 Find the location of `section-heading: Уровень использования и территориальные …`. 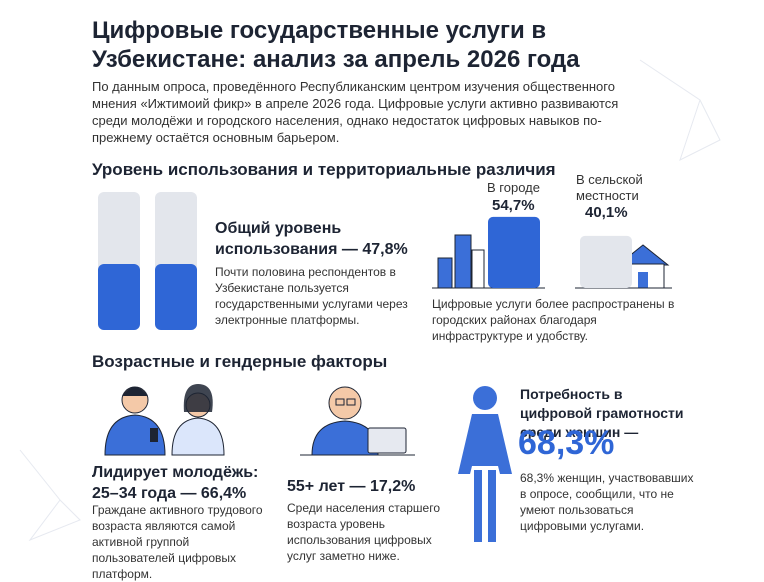

section-heading: Уровень использования и территориальные … is located at coordinates (324, 169).